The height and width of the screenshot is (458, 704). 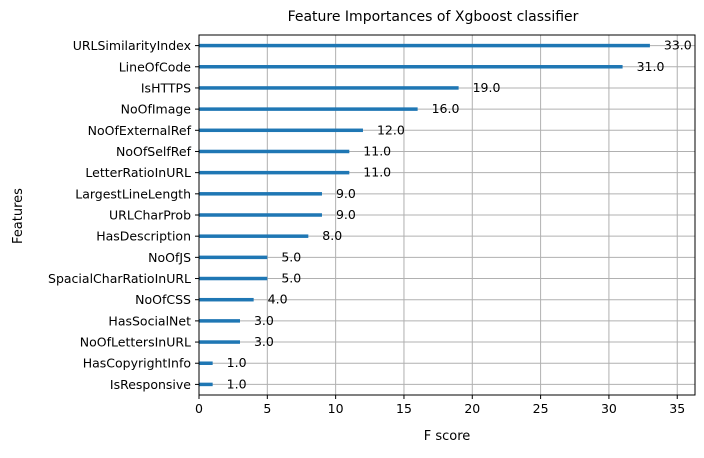 I want to click on y-tick-label: NoOfExternalRef, so click(x=140, y=130).